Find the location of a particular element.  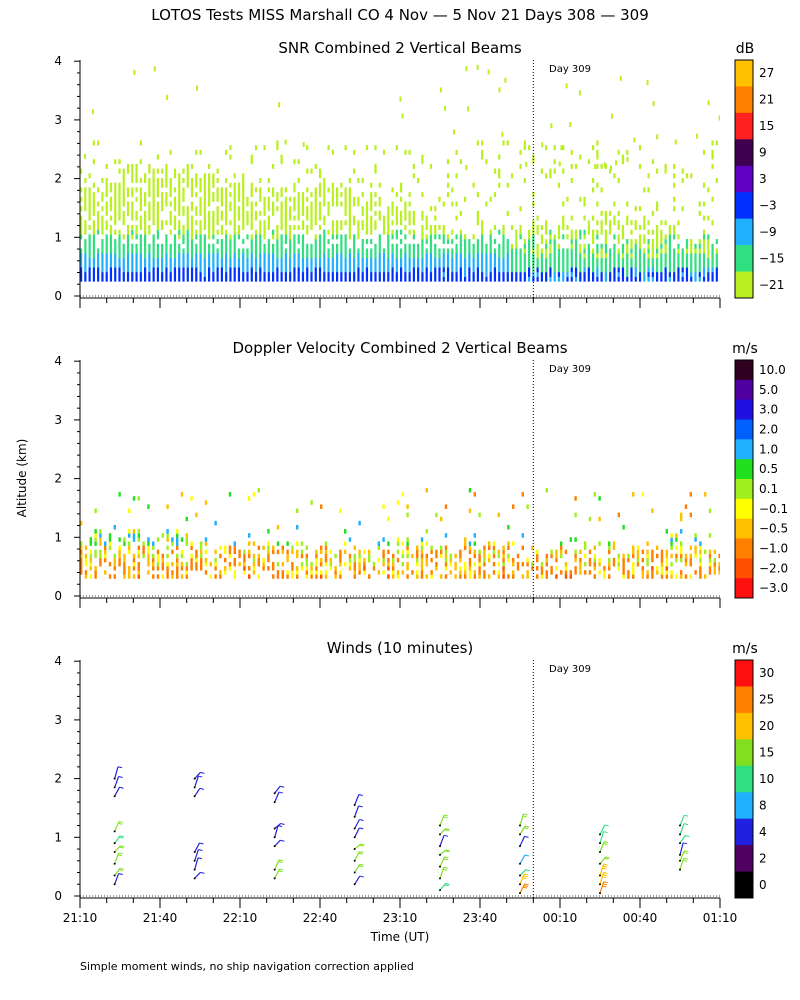

colorbar-label: 27 is located at coordinates (766, 73).